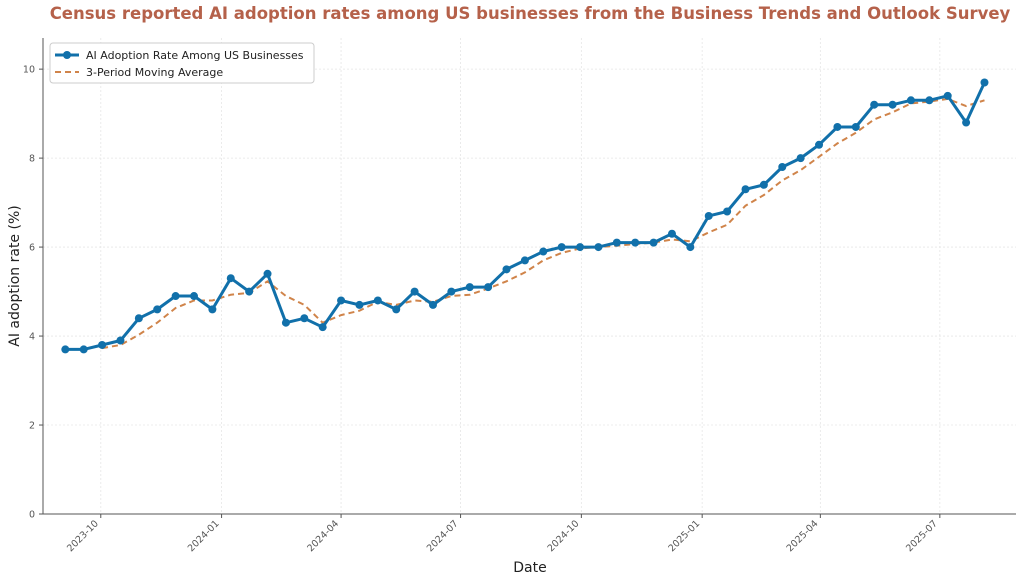 The height and width of the screenshot is (582, 1024). I want to click on x-tick-label: 2024-07, so click(443, 536).